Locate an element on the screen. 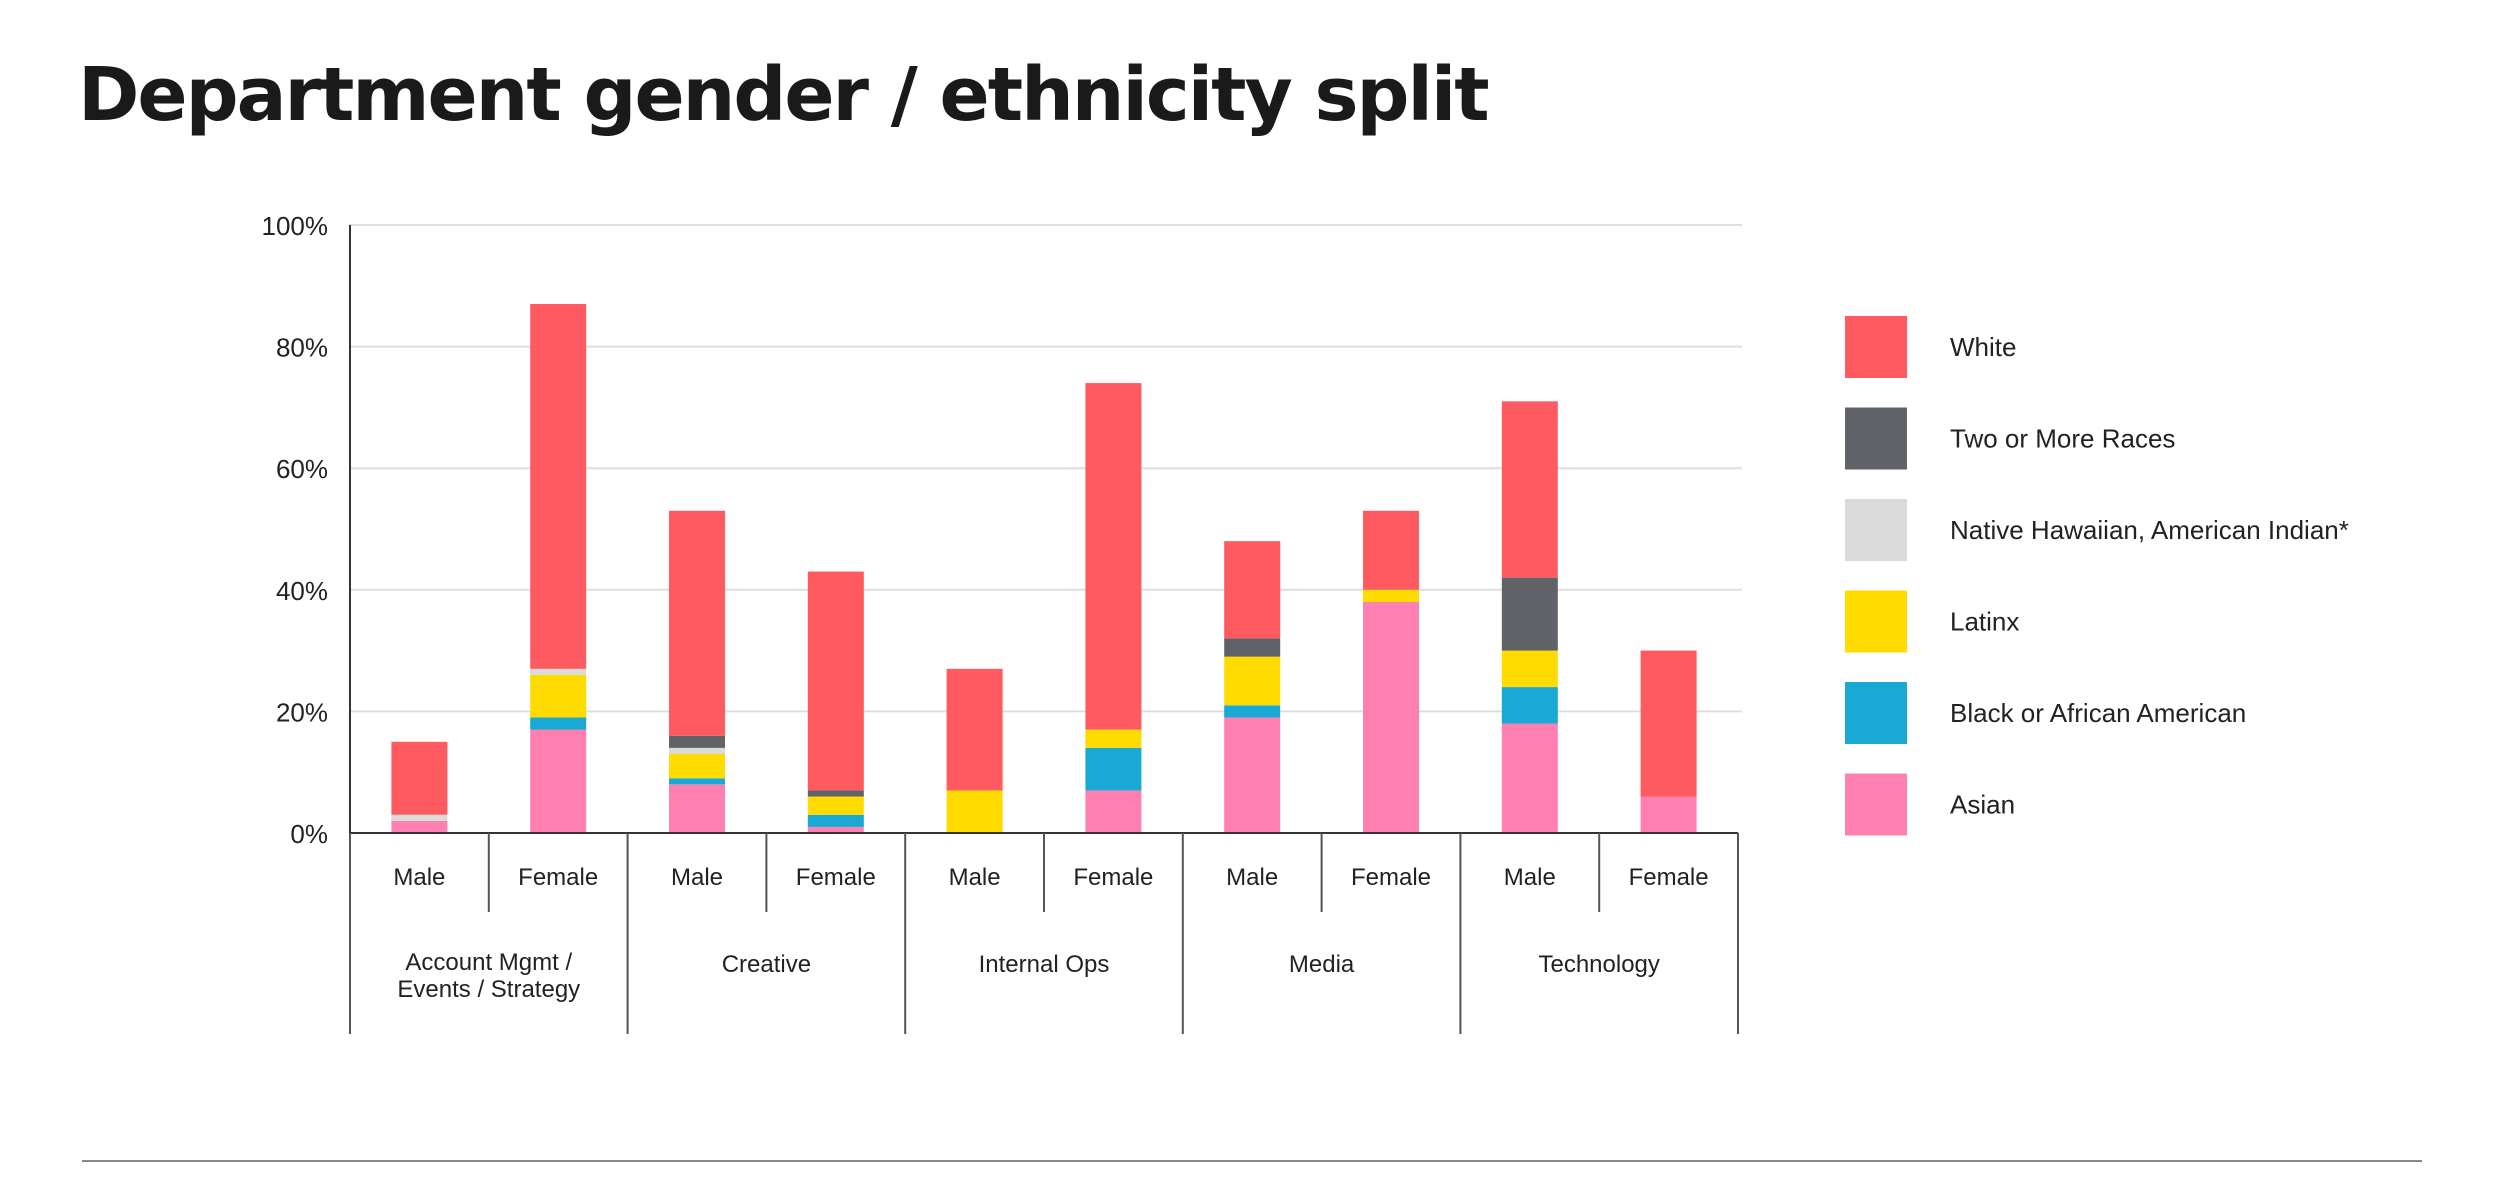 This screenshot has width=2500, height=1179. x-group-label: Technology is located at coordinates (1598, 964).